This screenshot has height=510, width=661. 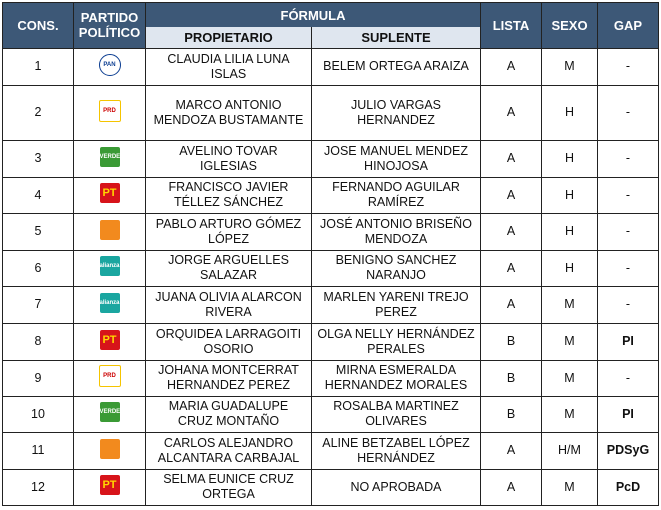 I want to click on propietario-cell: MARIA GUADALUPE CRUZ MONTAÑO, so click(x=228, y=414).